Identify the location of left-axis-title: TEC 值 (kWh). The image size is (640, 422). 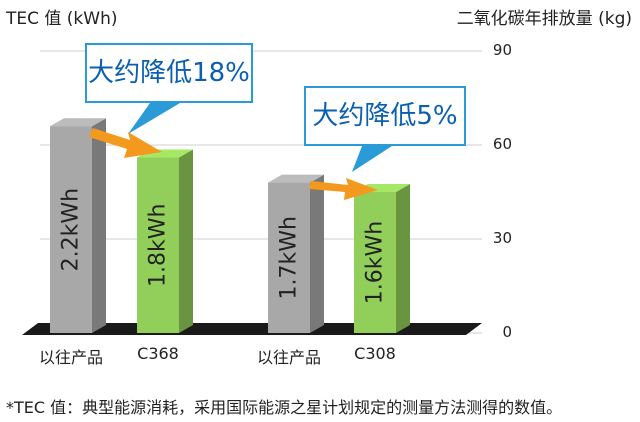
(62, 19).